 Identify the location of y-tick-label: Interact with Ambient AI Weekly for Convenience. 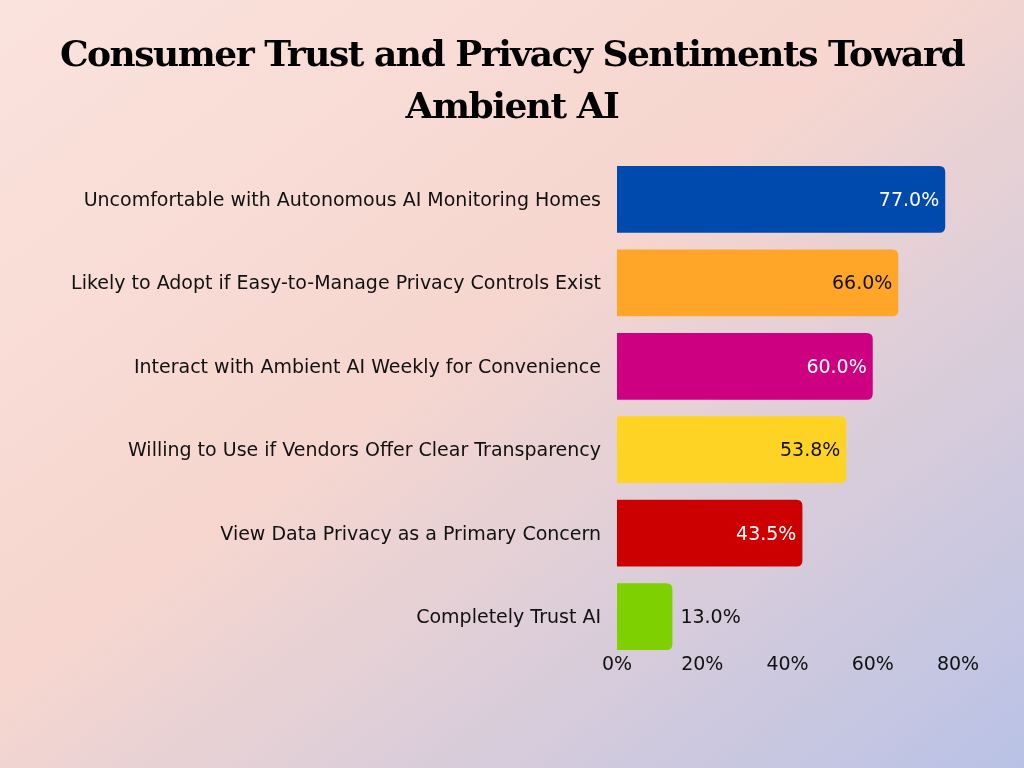
(367, 365).